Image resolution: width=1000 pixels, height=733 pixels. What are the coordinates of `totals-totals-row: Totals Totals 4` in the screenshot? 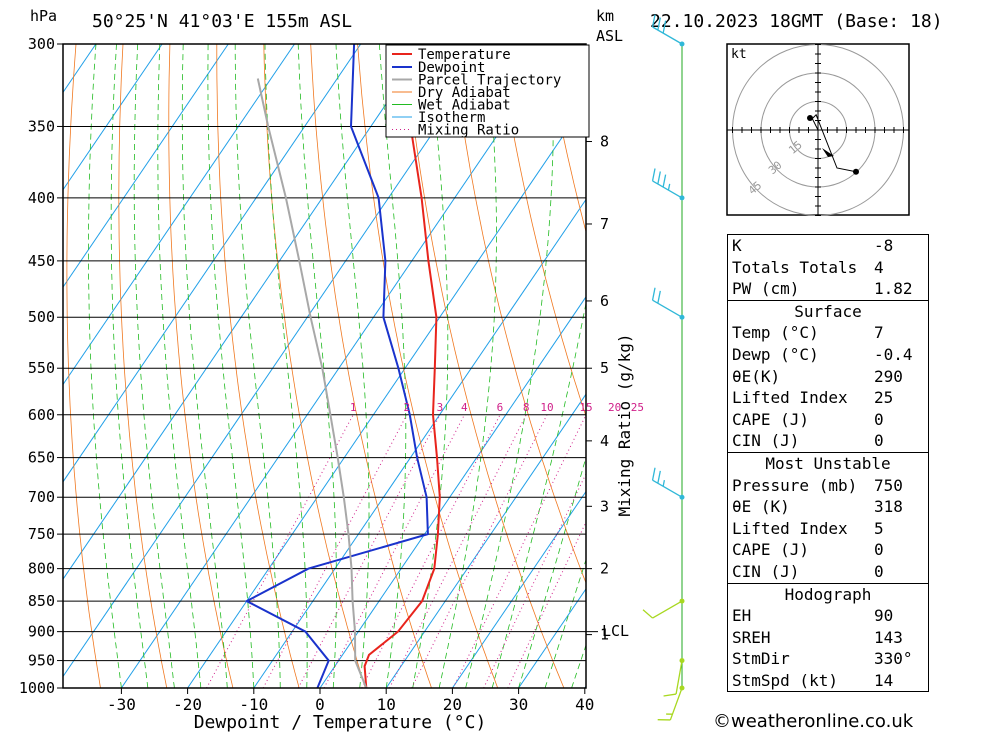 It's located at (808, 267).